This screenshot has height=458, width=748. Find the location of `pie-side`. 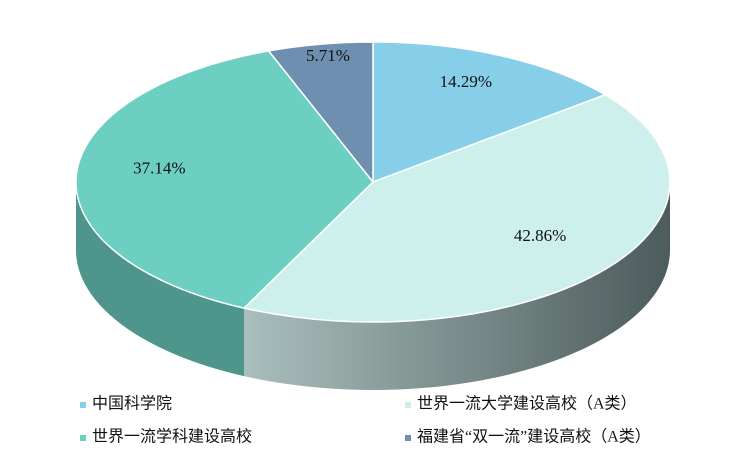

pie-side is located at coordinates (160, 279).